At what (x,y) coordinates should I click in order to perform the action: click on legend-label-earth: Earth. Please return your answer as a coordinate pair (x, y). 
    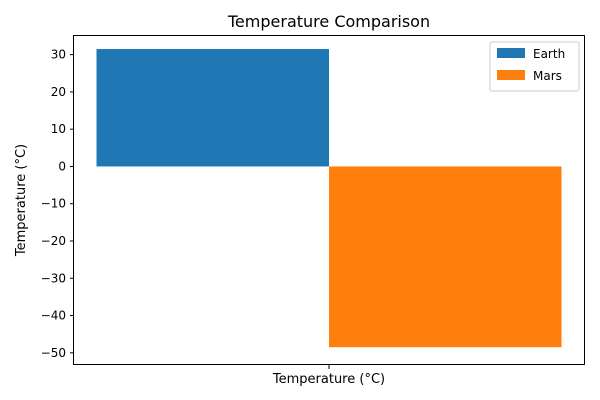
    Looking at the image, I should click on (549, 54).